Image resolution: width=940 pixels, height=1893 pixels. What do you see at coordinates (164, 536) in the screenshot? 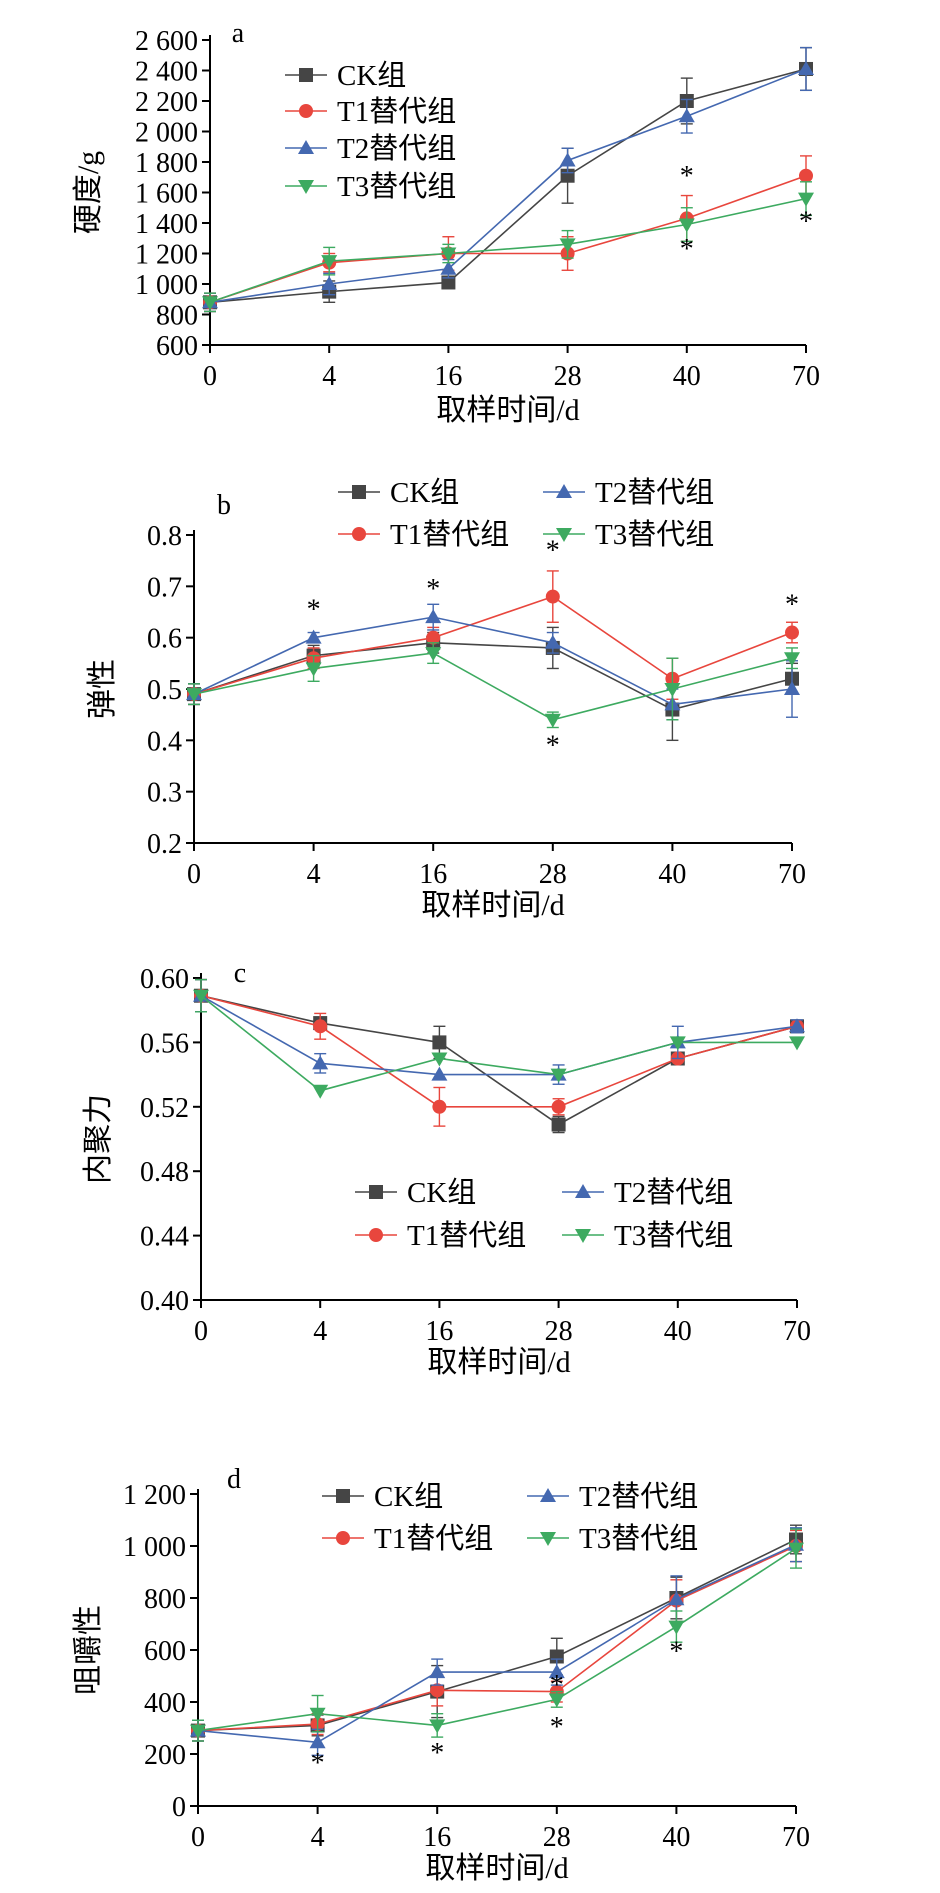
I see `y-tick-label: 0.8` at bounding box center [164, 536].